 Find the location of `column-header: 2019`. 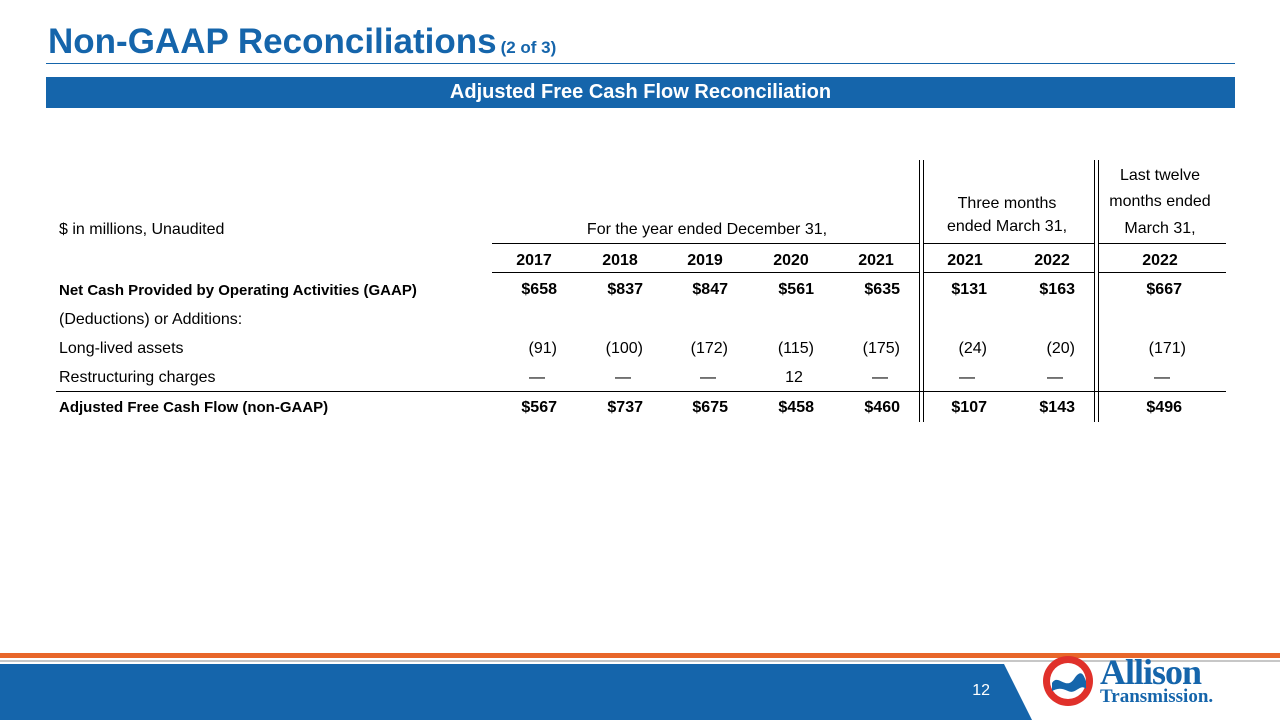

column-header: 2019 is located at coordinates (705, 260).